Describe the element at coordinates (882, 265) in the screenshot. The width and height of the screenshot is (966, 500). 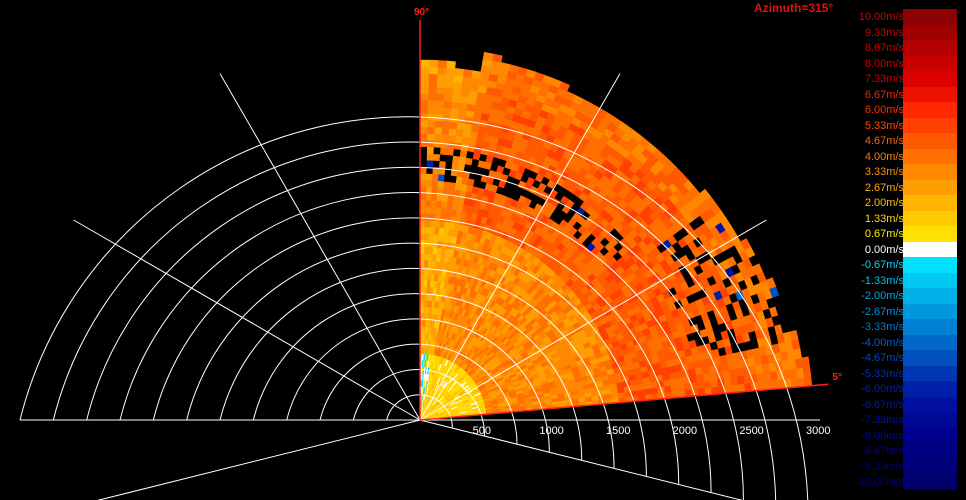
I see `colorbar-label: -0.67m/s` at that location.